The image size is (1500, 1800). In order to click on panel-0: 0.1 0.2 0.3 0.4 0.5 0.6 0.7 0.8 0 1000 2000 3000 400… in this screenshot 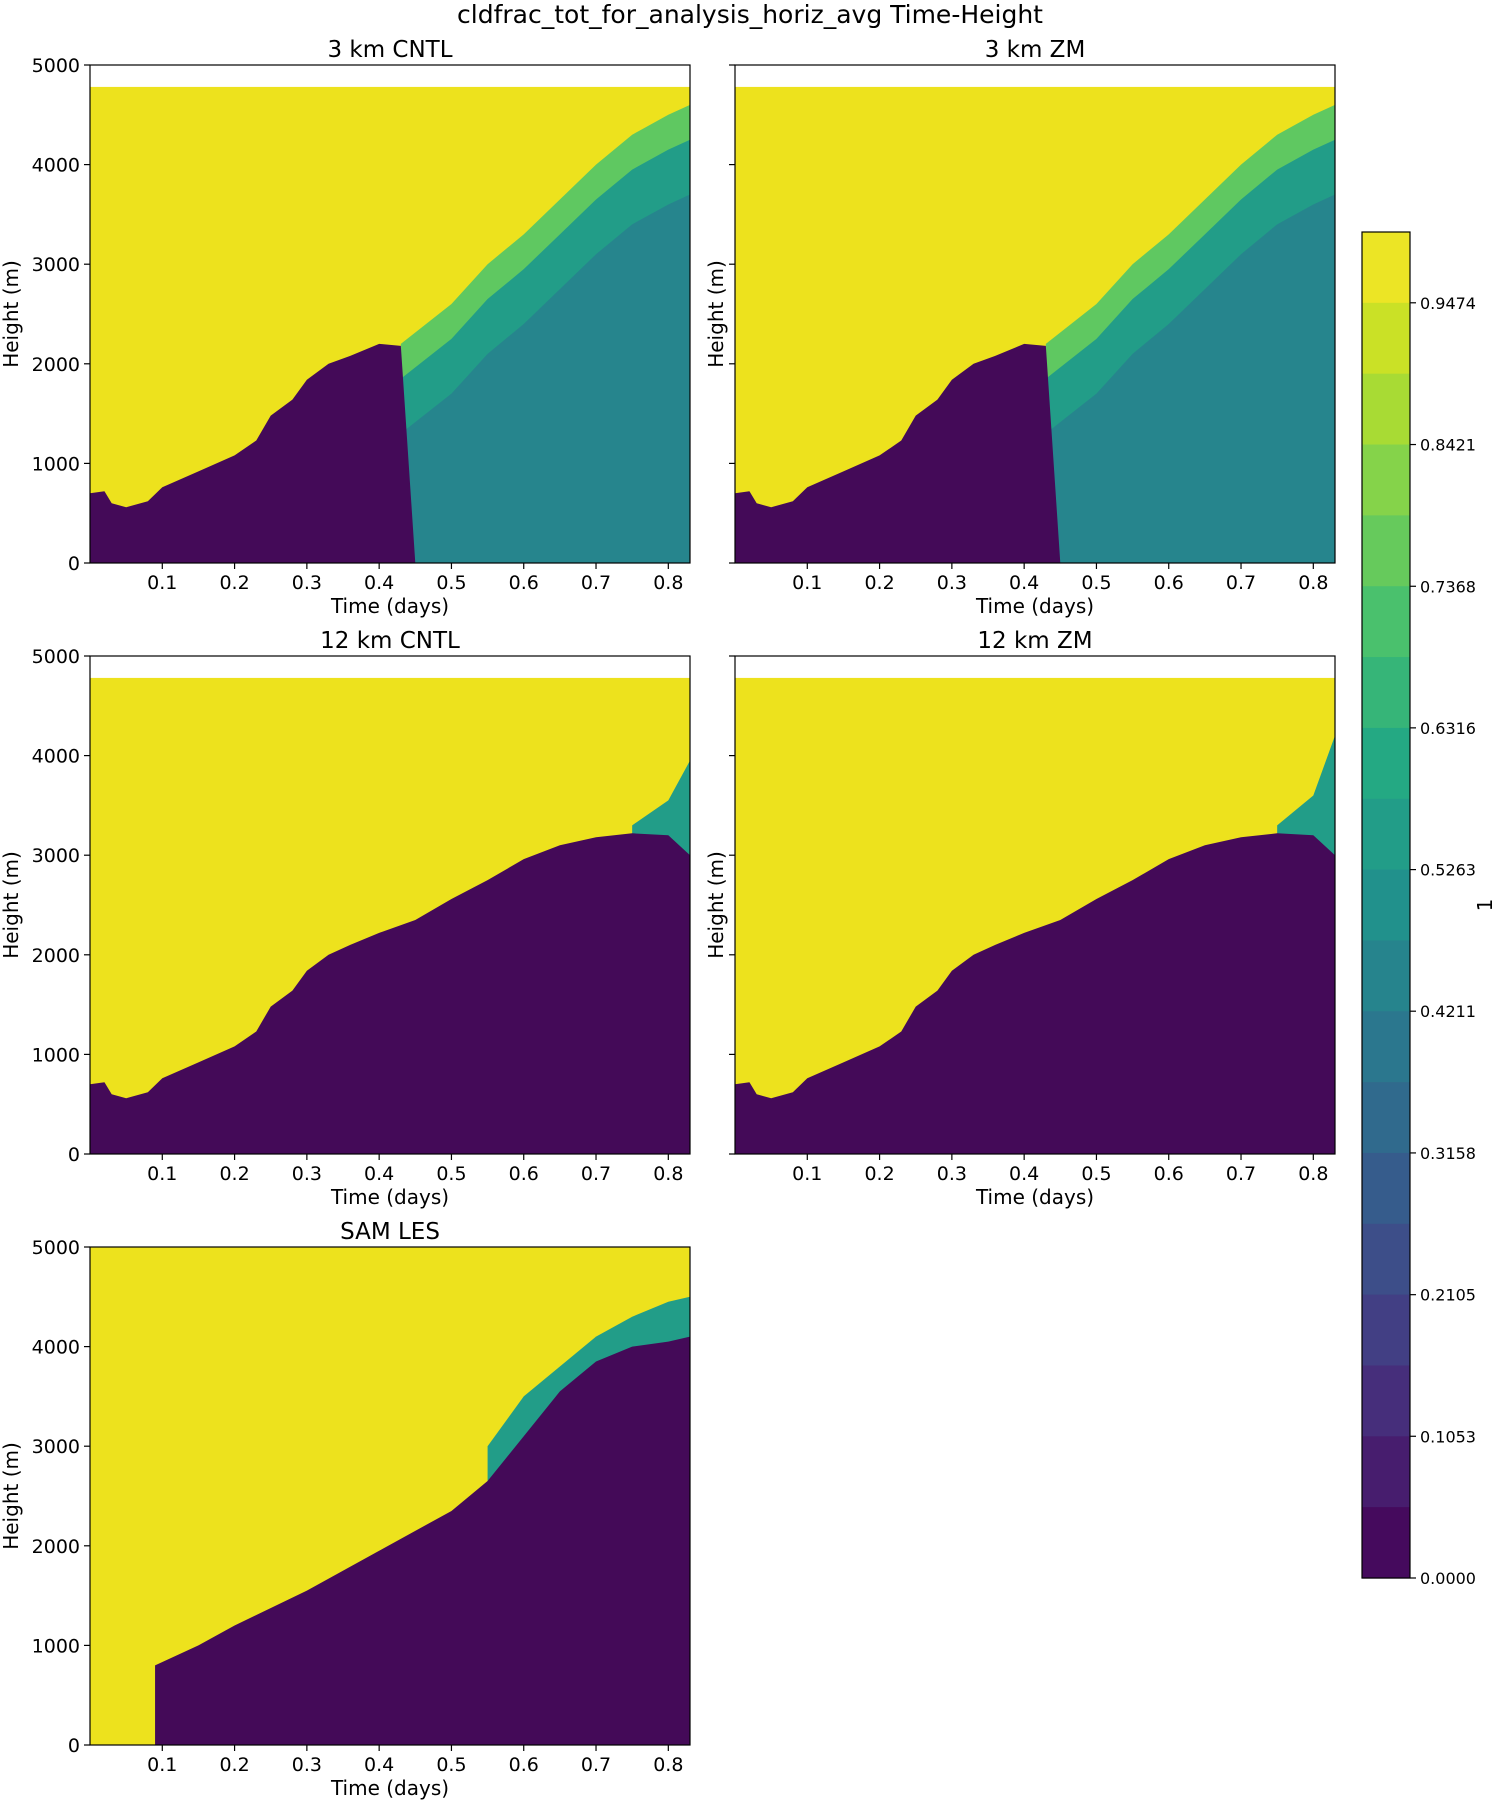, I will do `click(345, 327)`.